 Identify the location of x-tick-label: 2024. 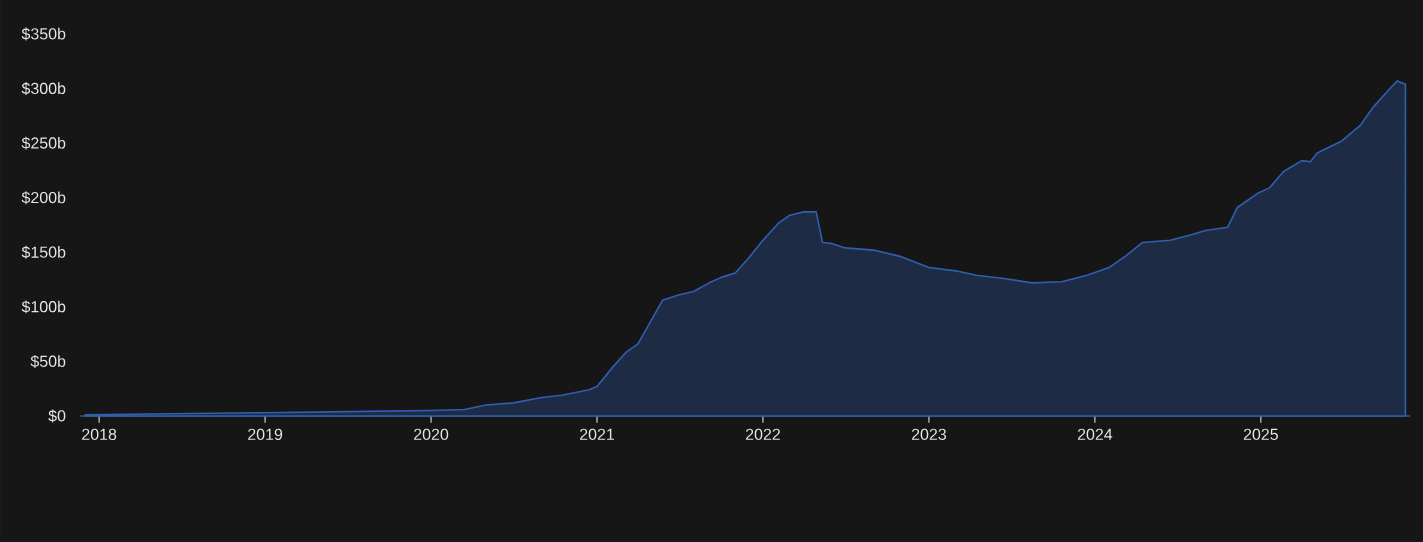
(1095, 434).